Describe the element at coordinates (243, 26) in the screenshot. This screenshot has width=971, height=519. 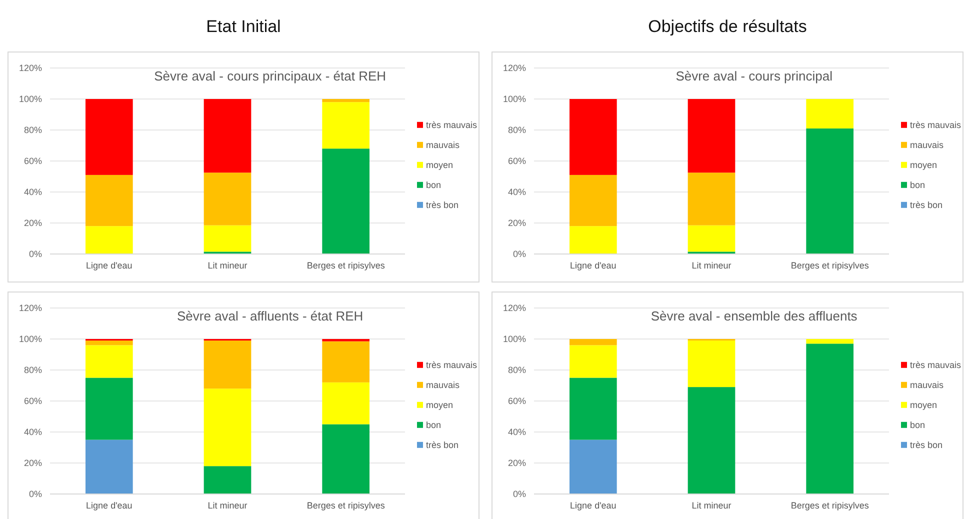
I see `text: Etat Initial` at that location.